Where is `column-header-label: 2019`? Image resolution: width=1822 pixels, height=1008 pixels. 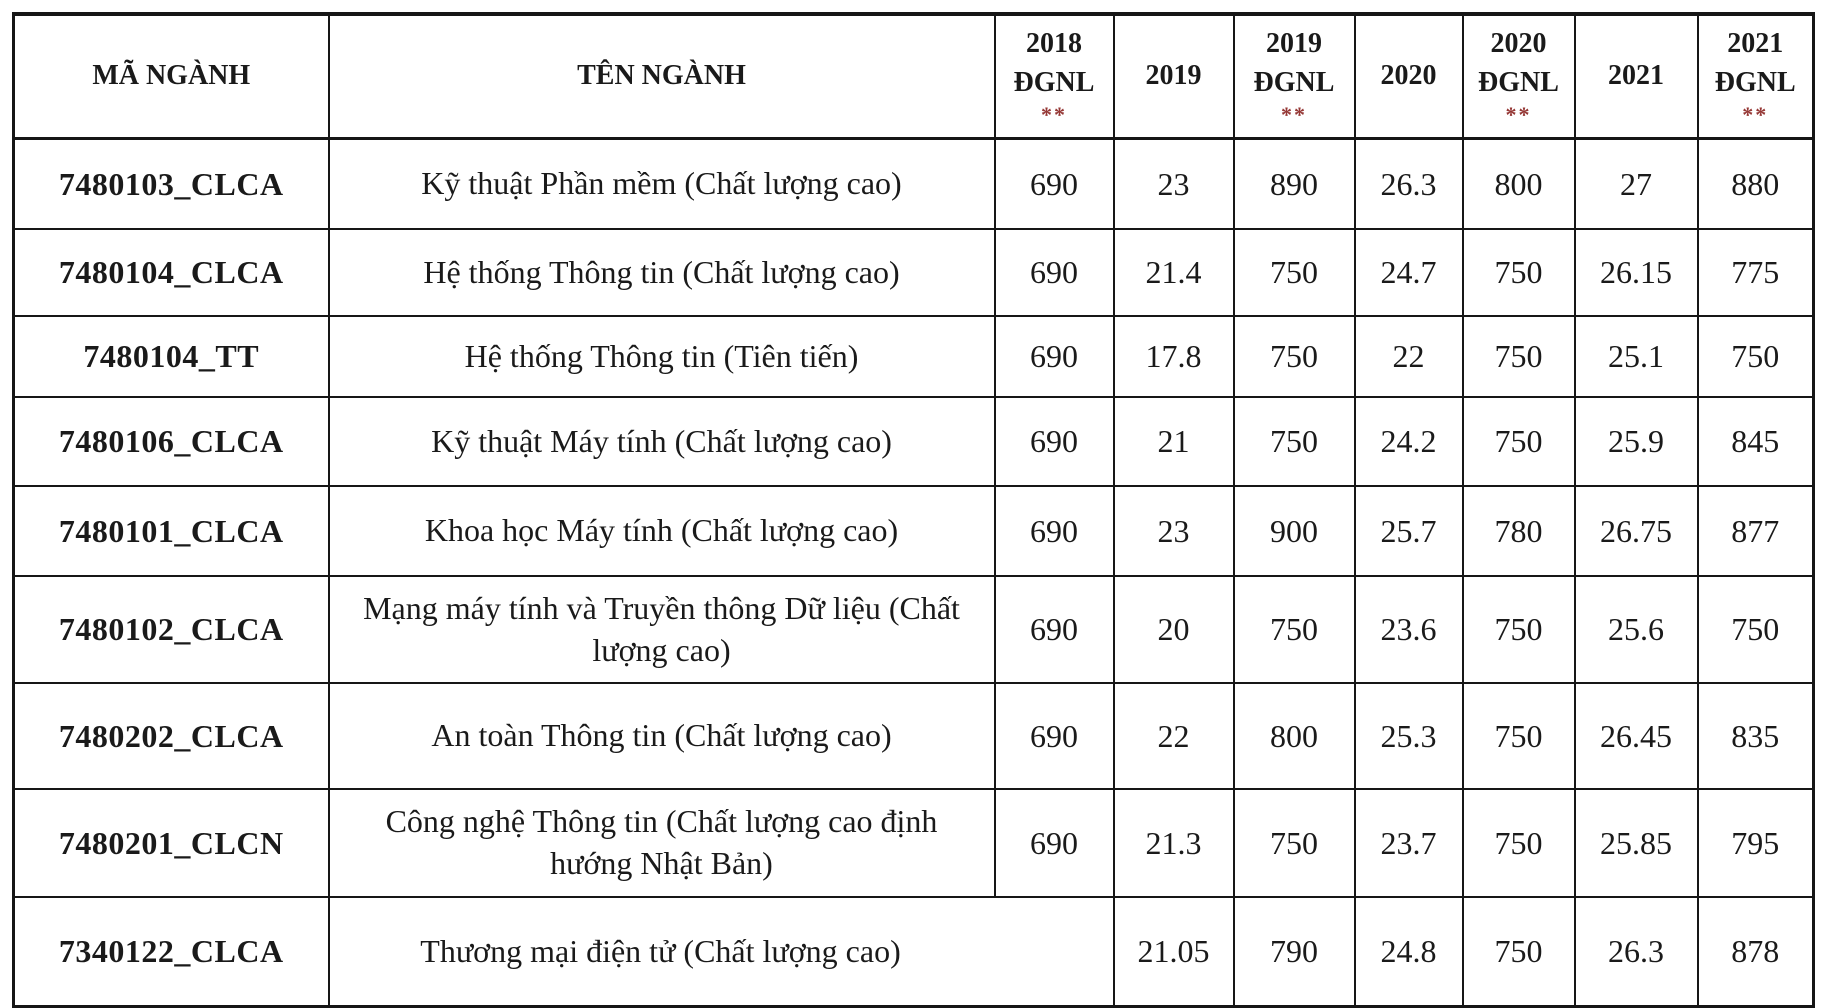 column-header-label: 2019 is located at coordinates (1173, 76).